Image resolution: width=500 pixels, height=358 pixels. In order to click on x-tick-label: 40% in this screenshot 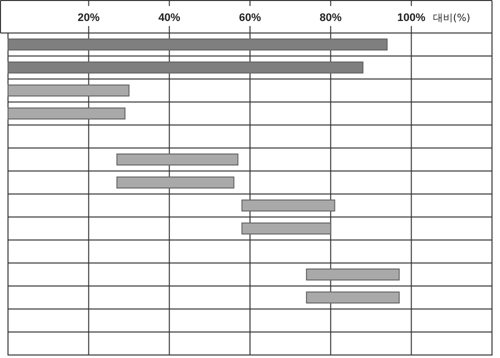, I will do `click(169, 18)`.